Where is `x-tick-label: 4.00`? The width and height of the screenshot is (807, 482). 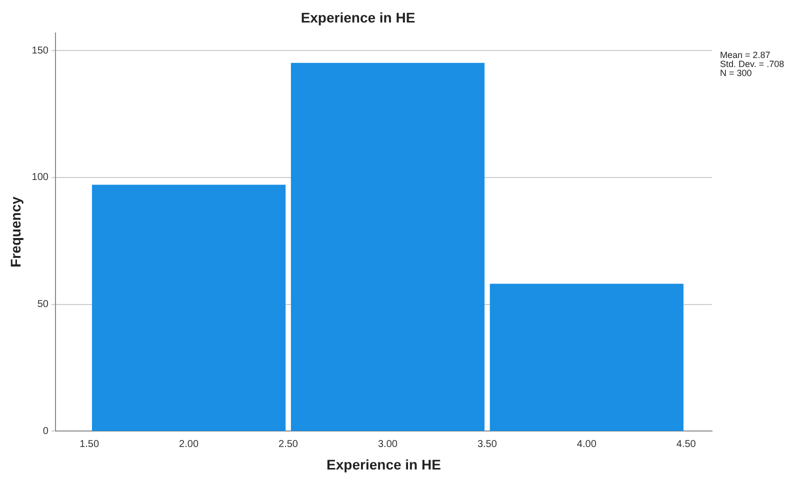
x-tick-label: 4.00 is located at coordinates (586, 444).